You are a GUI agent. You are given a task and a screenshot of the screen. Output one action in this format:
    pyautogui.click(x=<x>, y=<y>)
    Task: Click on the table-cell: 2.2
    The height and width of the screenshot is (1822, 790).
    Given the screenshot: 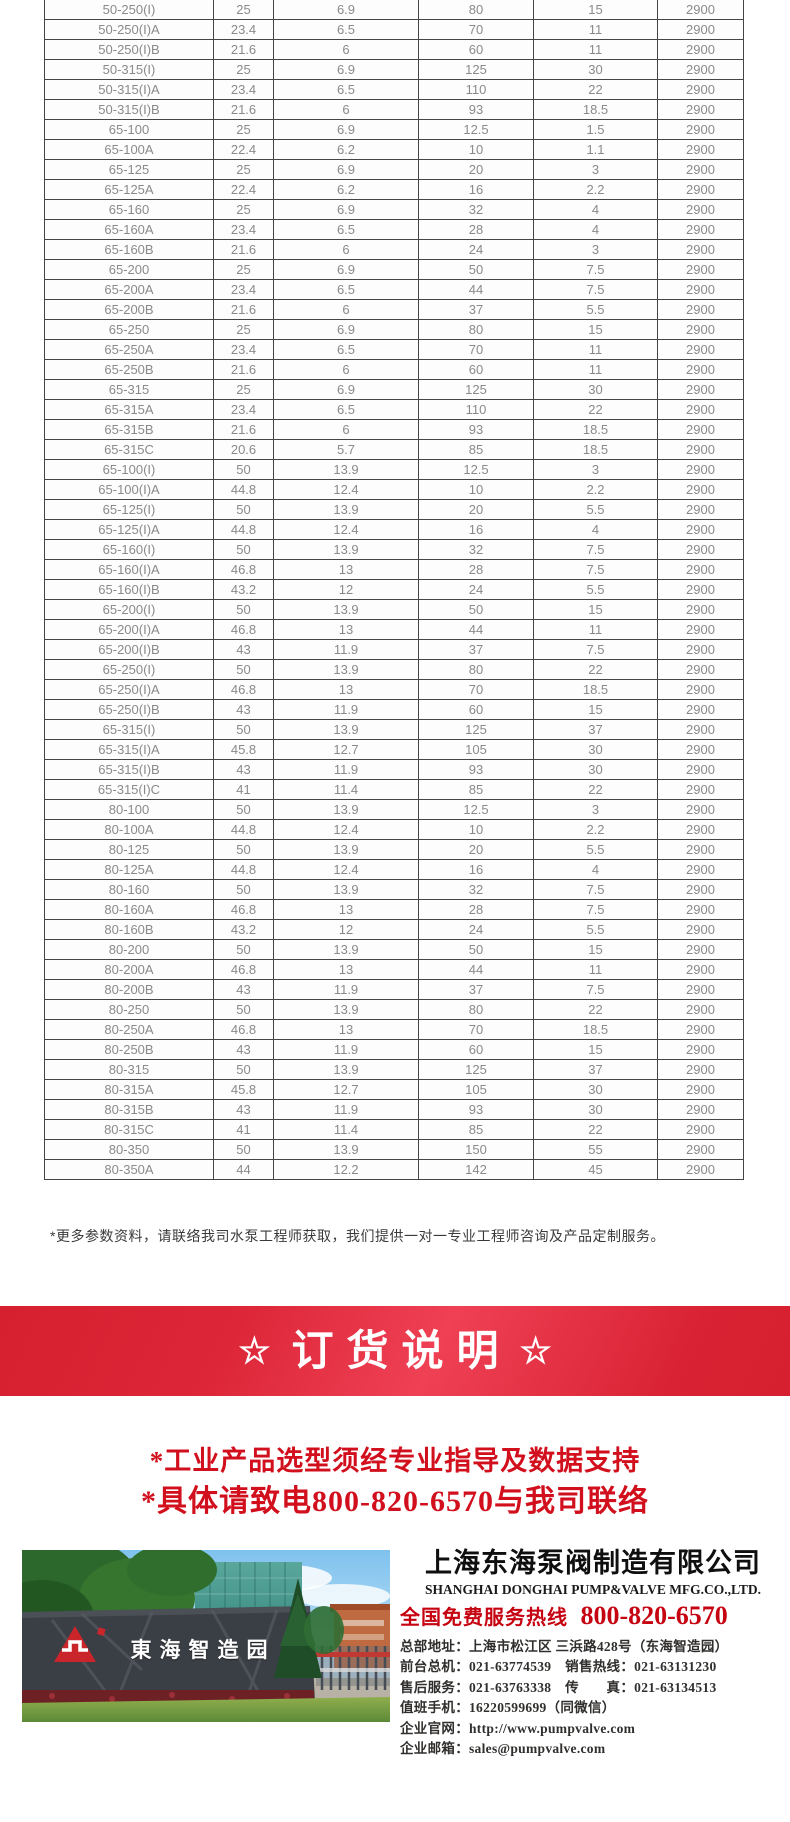 What is the action you would take?
    pyautogui.click(x=595, y=489)
    